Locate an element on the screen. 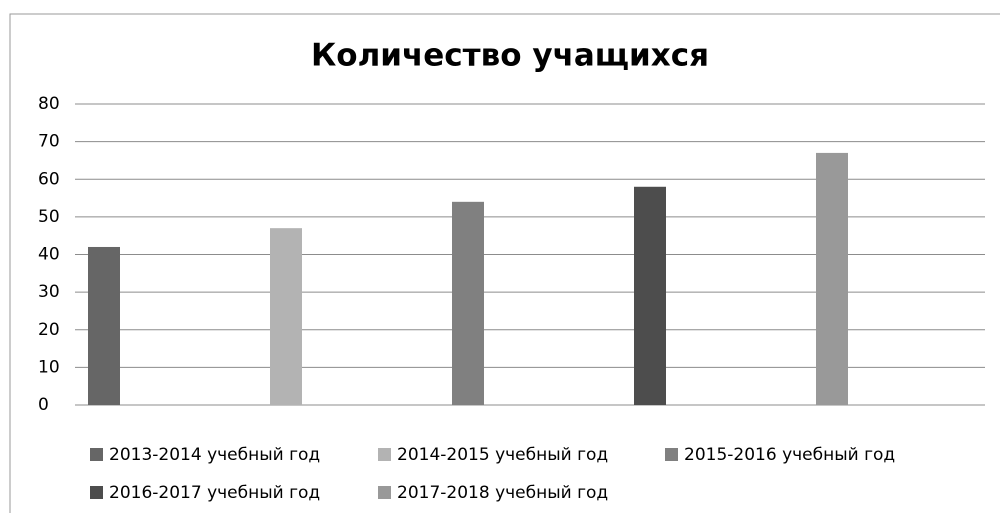  legend-label: 2014-2015 учебный год is located at coordinates (502, 455).